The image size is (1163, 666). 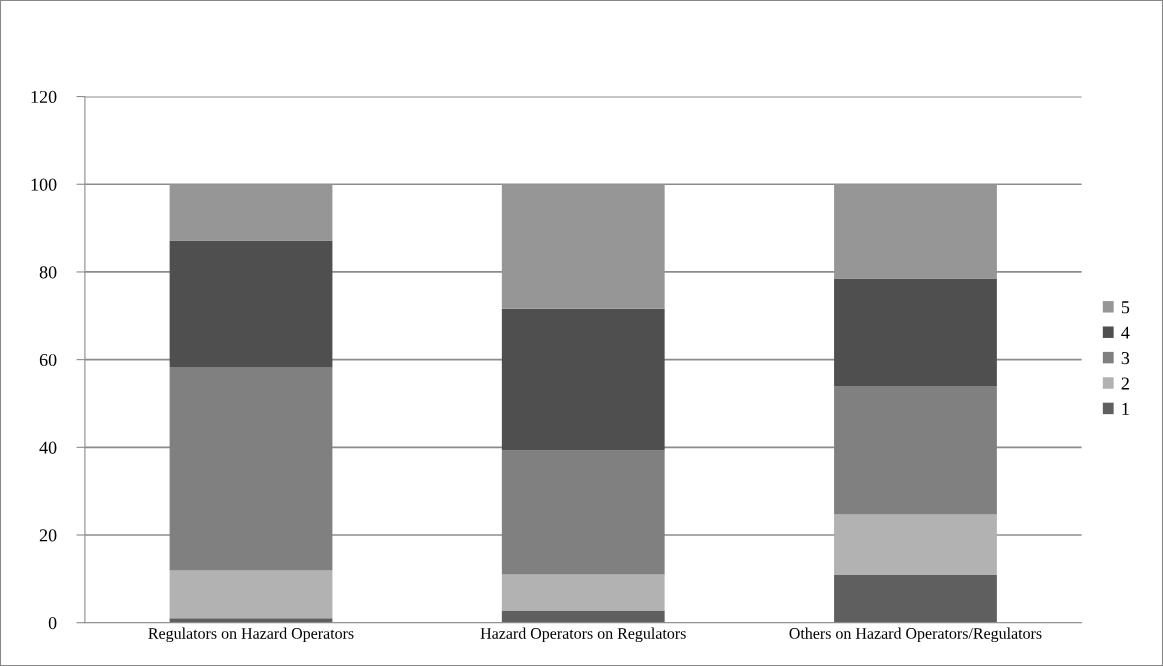 I want to click on x-tick-label: Others on Hazard Operators/Regulators, so click(x=915, y=635).